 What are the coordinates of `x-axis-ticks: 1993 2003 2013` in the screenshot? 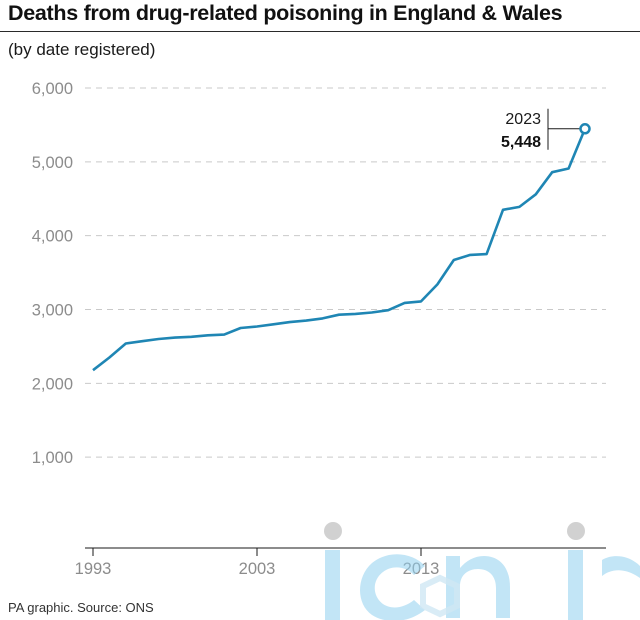 It's located at (257, 563).